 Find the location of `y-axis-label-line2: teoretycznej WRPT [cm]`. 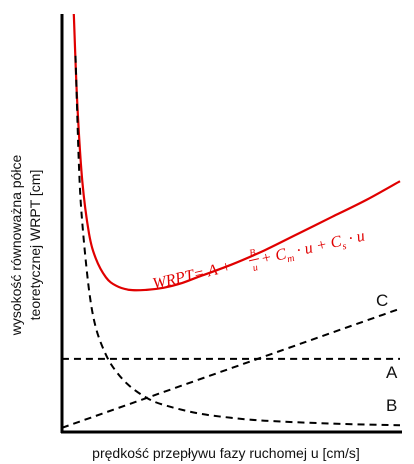

y-axis-label-line2: teoretycznej WRPT [cm] is located at coordinates (35, 245).